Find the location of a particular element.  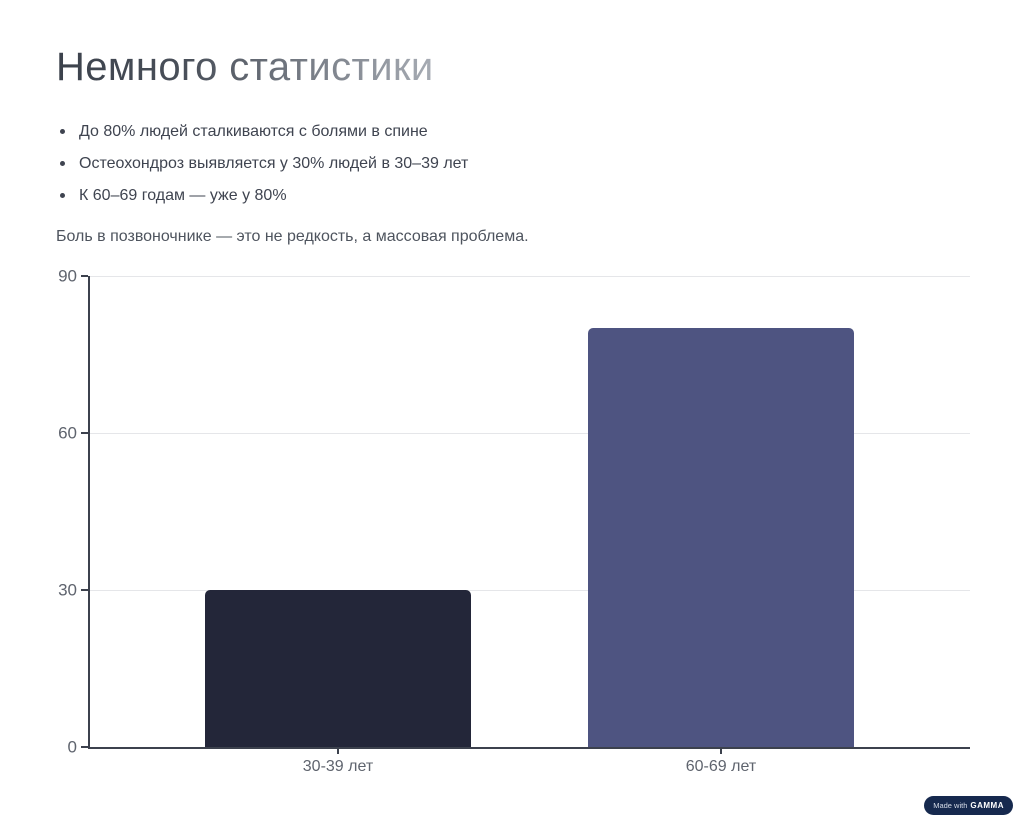

y-tick-label: 0 is located at coordinates (72, 747).